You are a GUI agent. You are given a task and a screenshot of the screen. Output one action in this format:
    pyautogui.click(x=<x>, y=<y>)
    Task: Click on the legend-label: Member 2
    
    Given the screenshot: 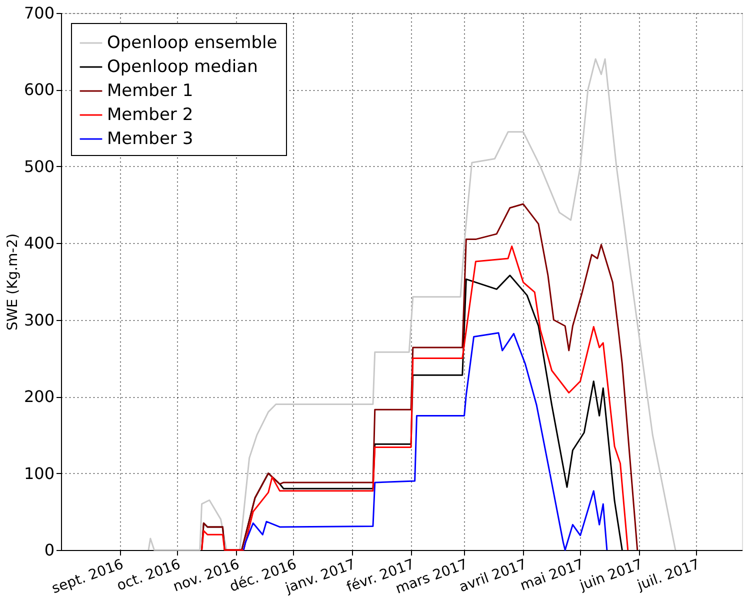 What is the action you would take?
    pyautogui.click(x=150, y=115)
    